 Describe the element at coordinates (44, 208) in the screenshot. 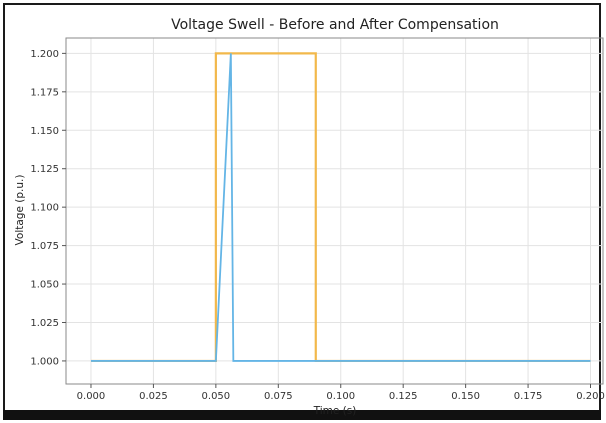

I see `y-tick-label: 1.100` at that location.